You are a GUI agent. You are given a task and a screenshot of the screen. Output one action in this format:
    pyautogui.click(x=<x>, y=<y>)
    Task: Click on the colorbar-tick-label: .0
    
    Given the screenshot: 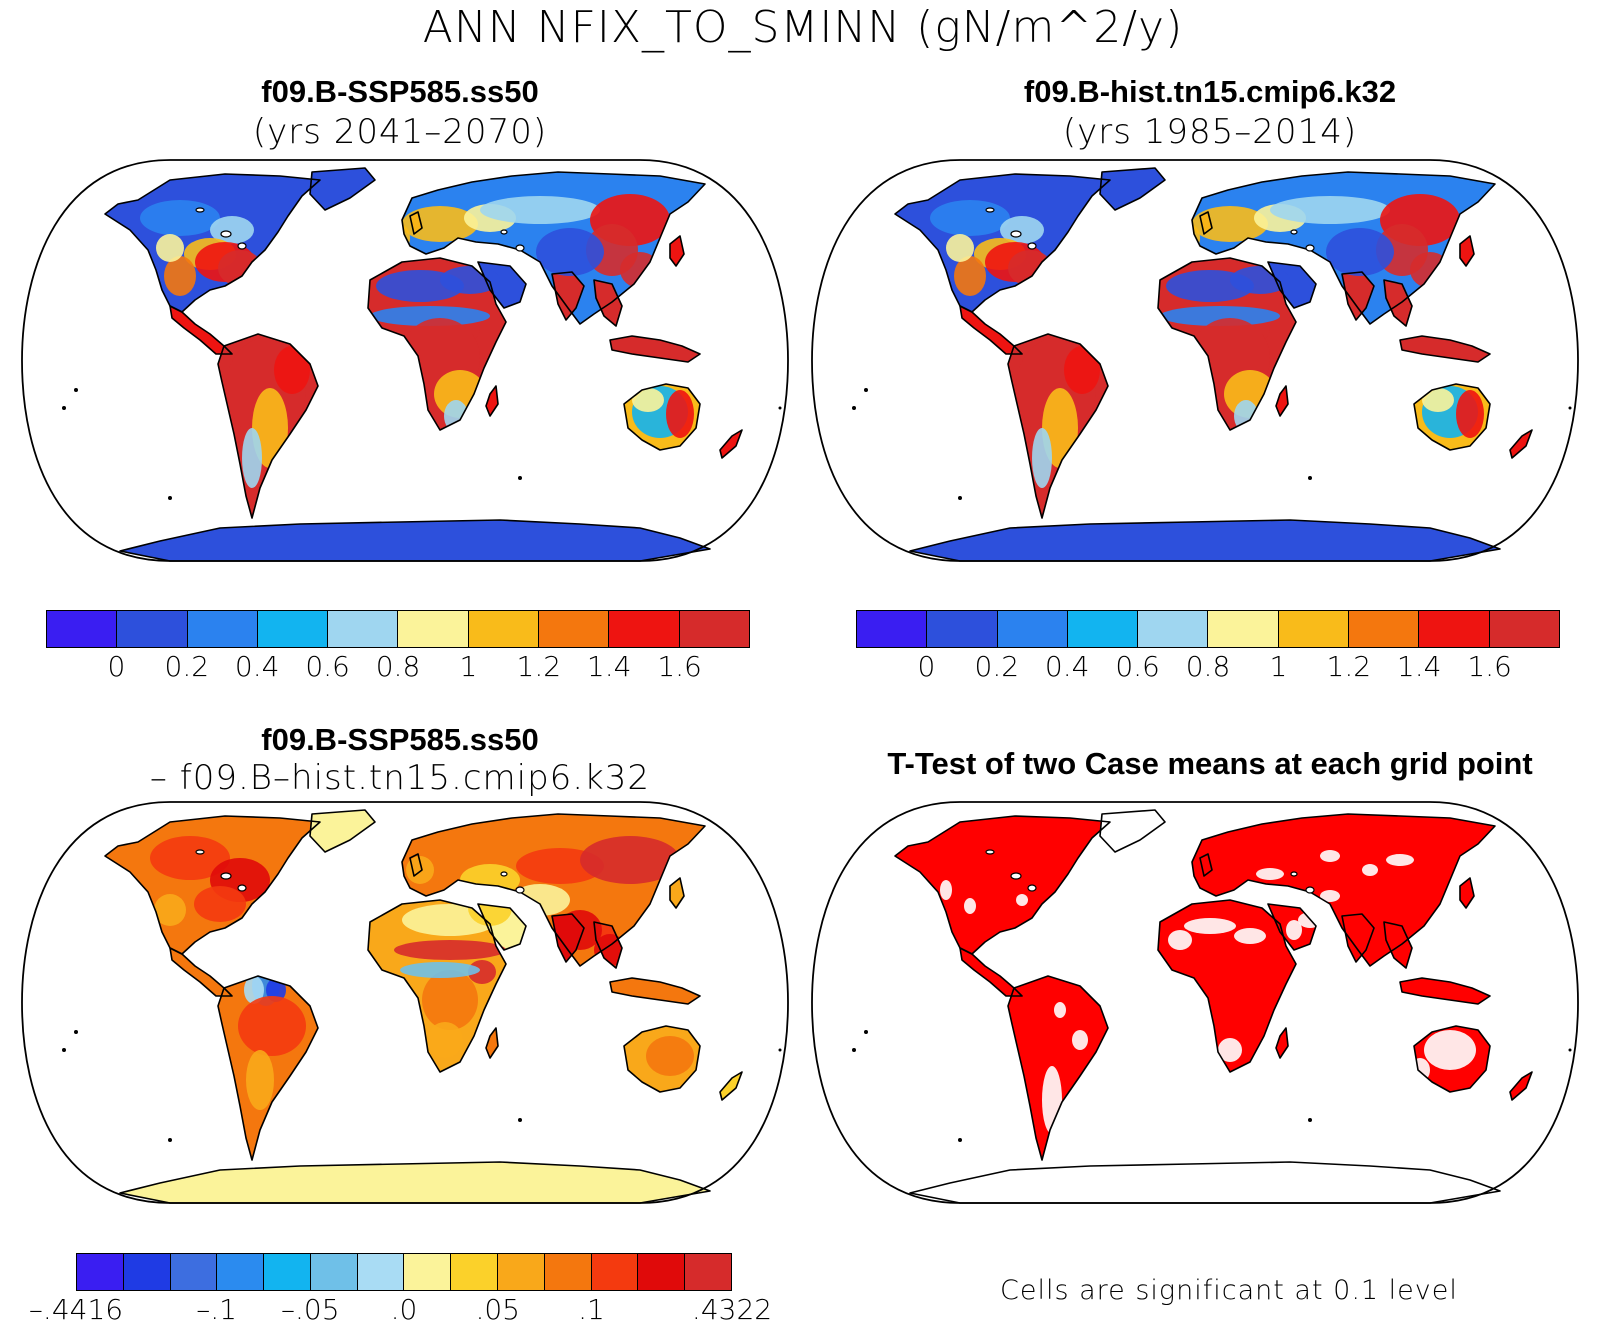 What is the action you would take?
    pyautogui.click(x=404, y=1309)
    